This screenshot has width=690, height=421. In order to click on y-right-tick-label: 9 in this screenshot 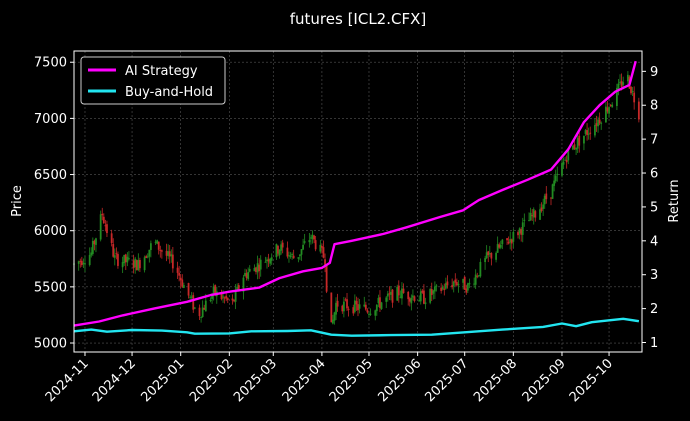, I will do `click(654, 72)`.